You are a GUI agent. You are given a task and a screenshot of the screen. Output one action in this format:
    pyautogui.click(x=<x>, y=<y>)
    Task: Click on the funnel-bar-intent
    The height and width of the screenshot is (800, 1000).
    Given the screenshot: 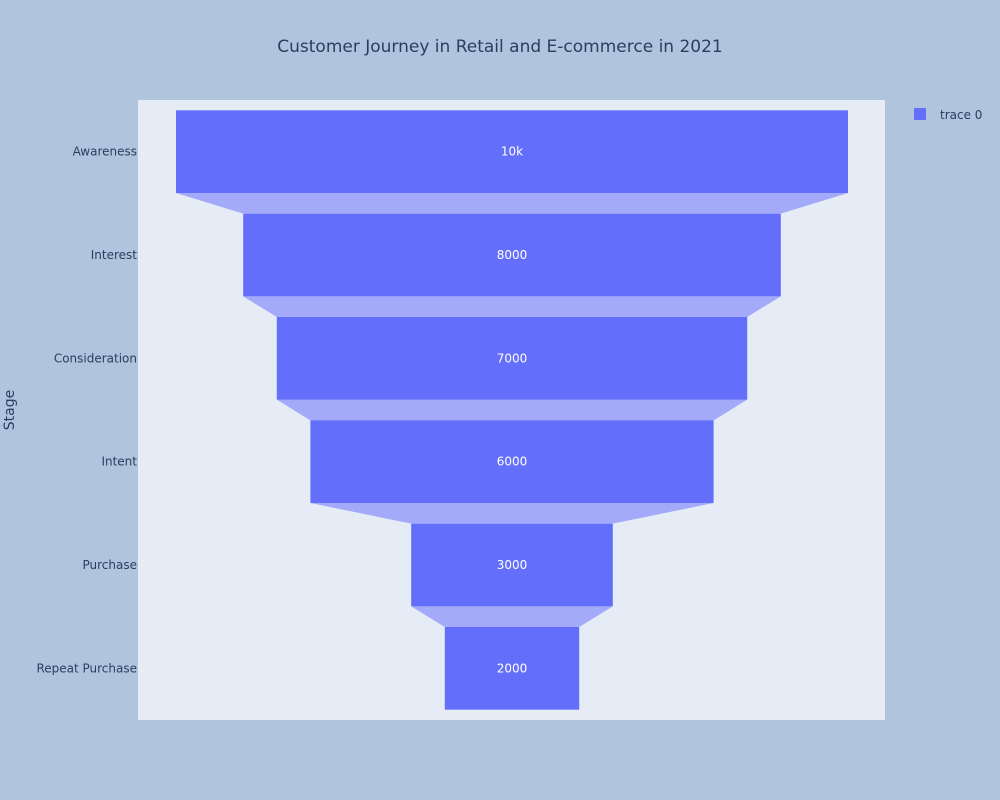 What is the action you would take?
    pyautogui.click(x=512, y=461)
    